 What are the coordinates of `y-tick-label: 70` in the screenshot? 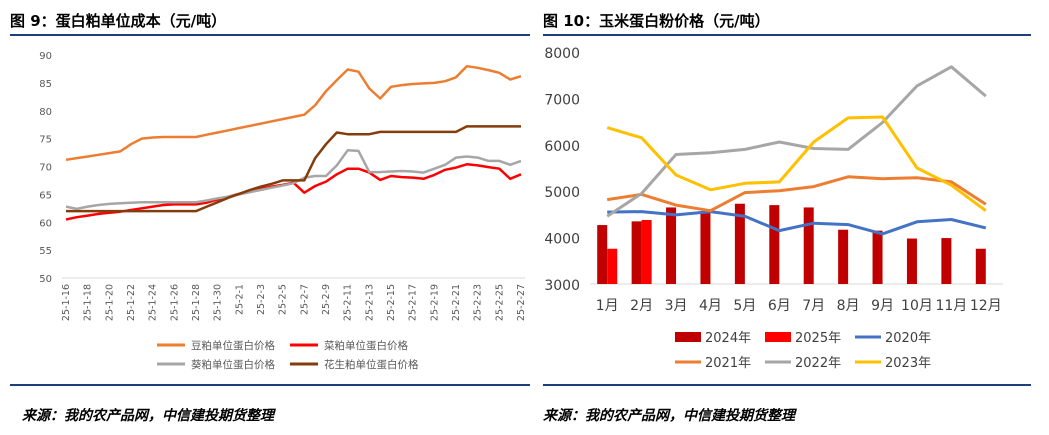 It's located at (45, 168).